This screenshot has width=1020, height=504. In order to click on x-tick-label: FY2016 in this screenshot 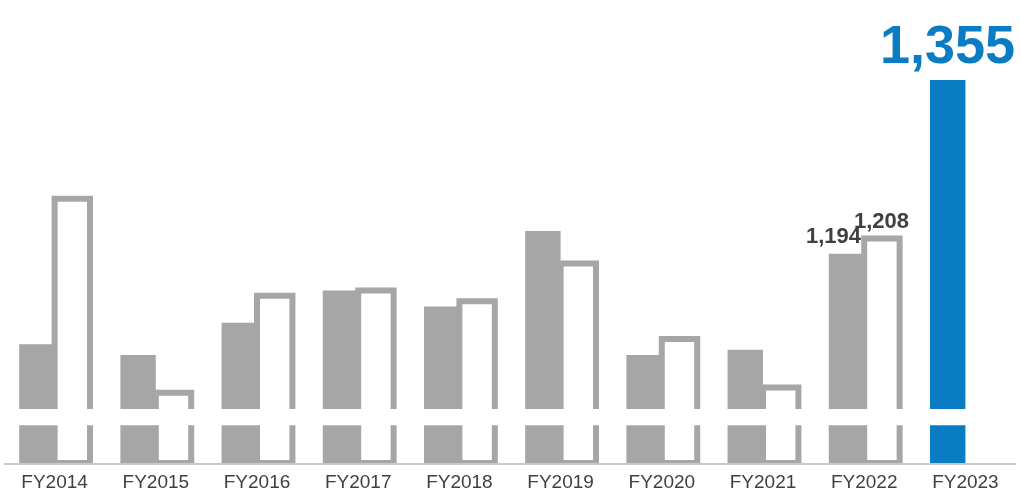, I will do `click(257, 481)`.